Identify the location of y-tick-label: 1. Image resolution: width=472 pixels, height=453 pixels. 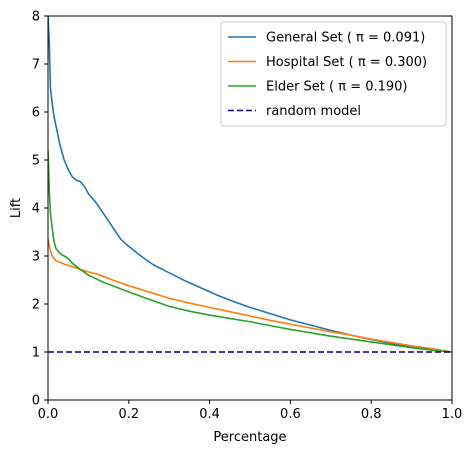
(36, 353).